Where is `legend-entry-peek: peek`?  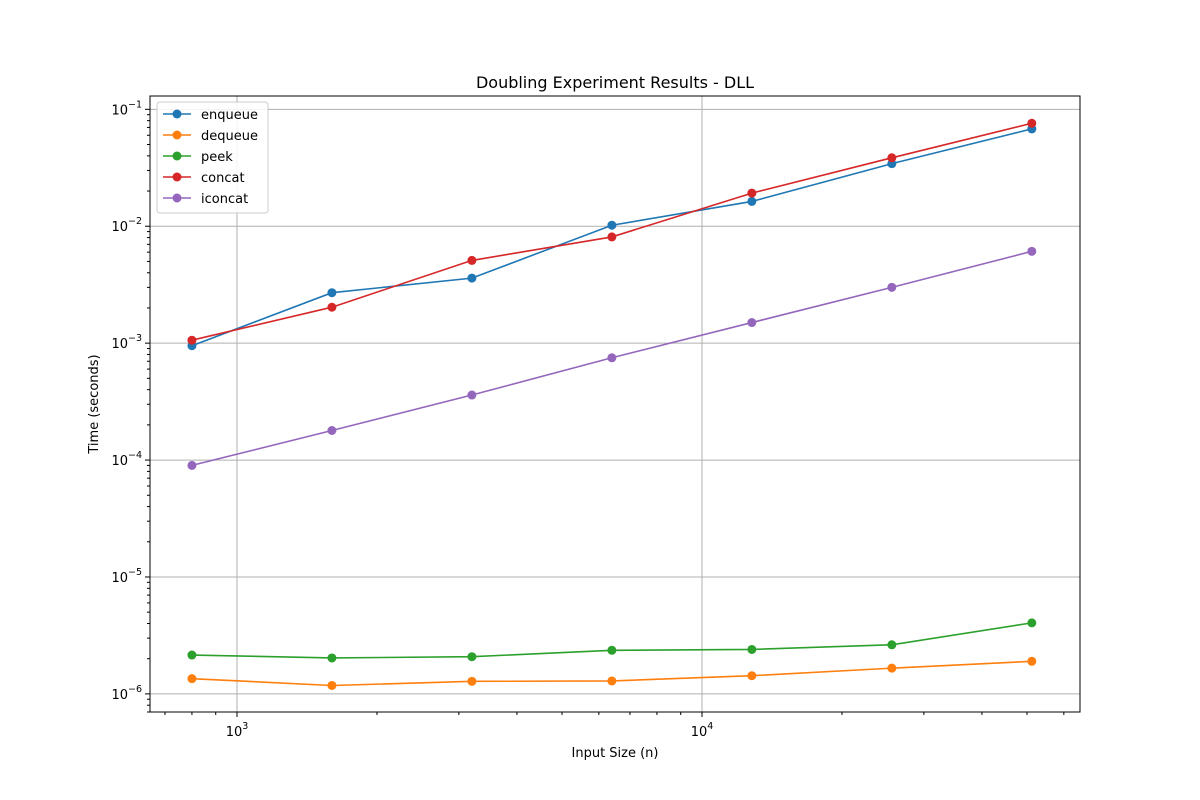 legend-entry-peek: peek is located at coordinates (198, 157).